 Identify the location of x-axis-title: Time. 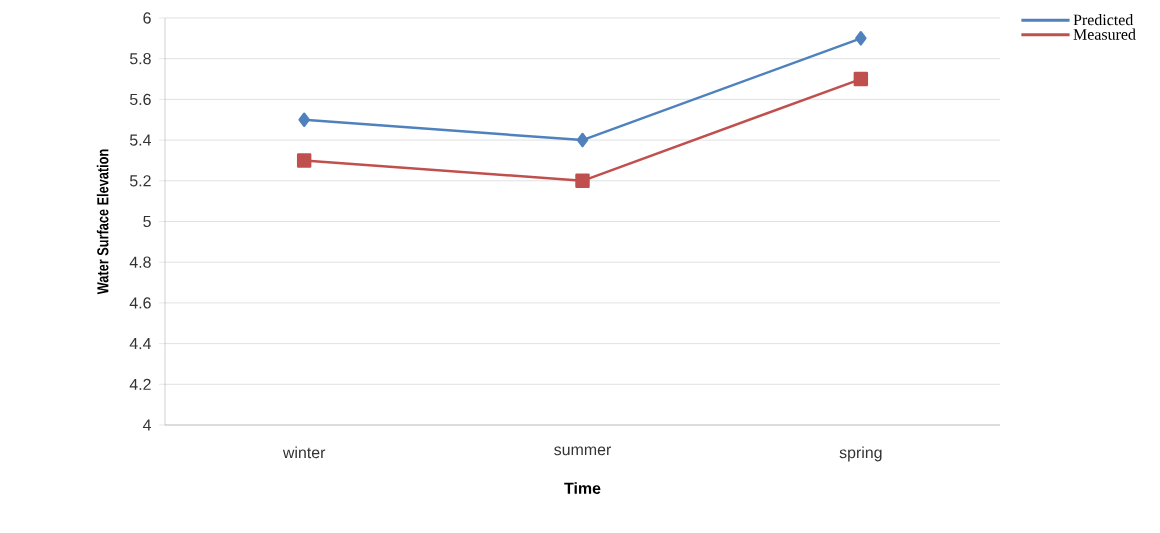
(582, 488).